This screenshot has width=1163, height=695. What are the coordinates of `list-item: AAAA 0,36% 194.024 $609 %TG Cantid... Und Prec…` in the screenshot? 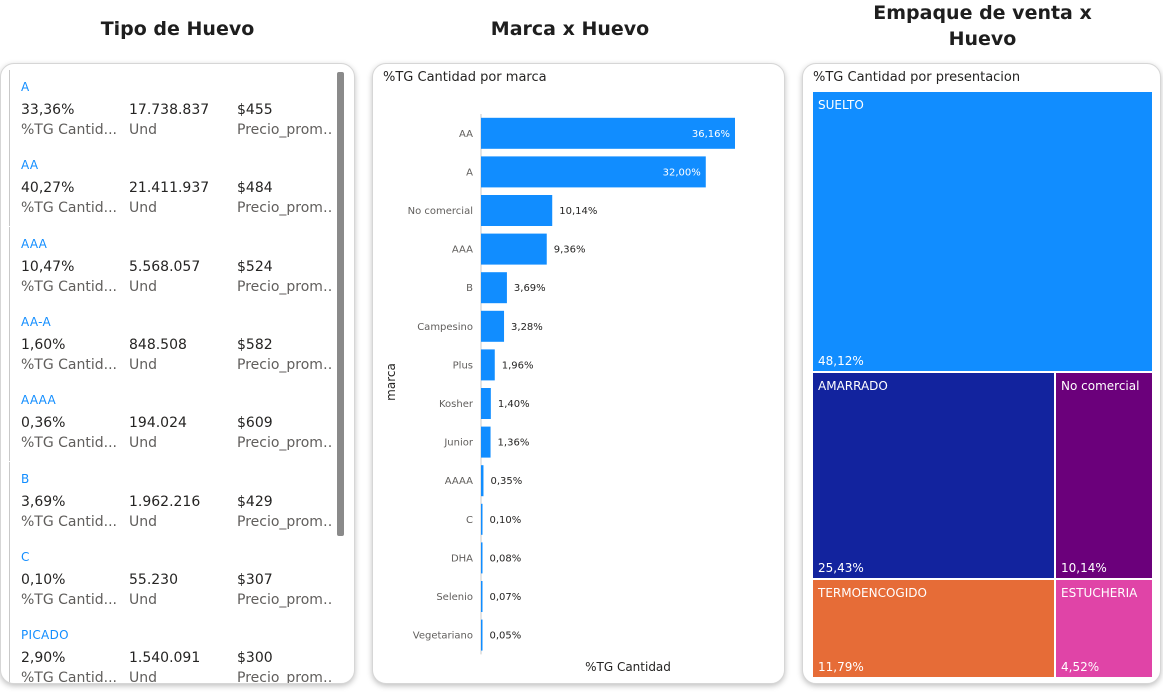 It's located at (170, 422).